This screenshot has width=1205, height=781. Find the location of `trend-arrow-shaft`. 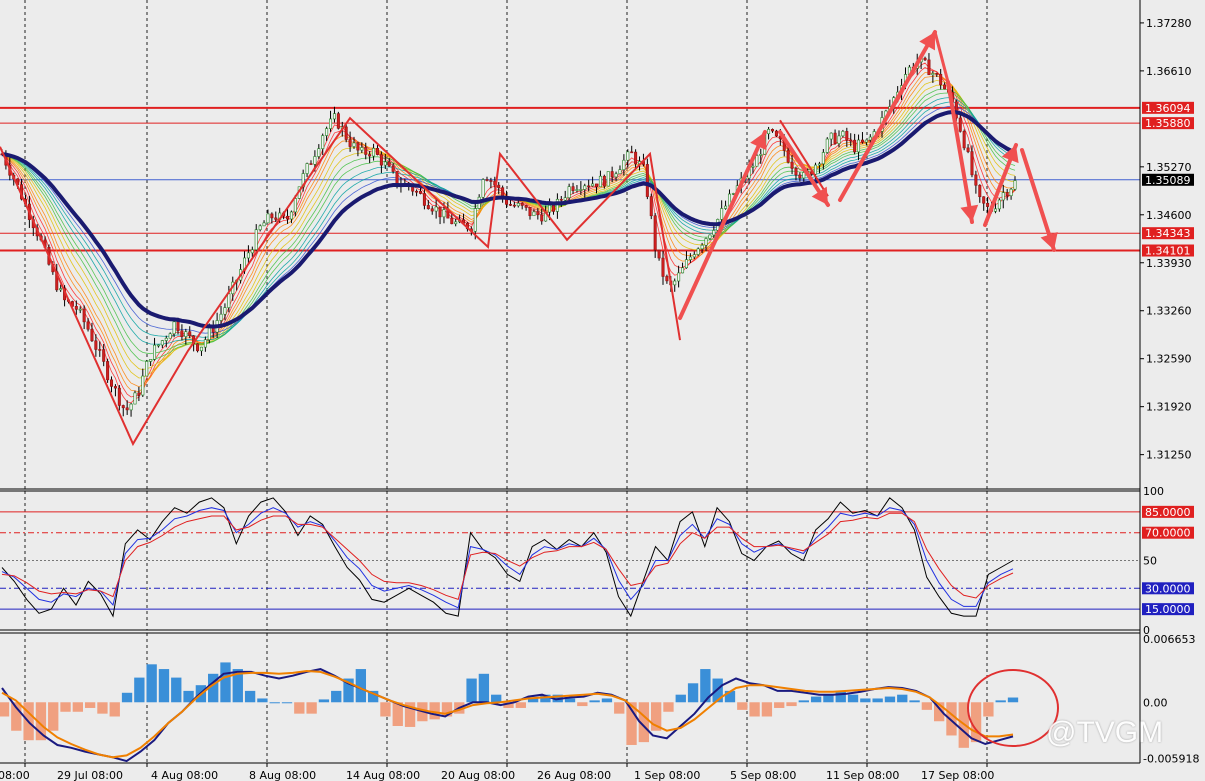

trend-arrow-shaft is located at coordinates (960, 152).